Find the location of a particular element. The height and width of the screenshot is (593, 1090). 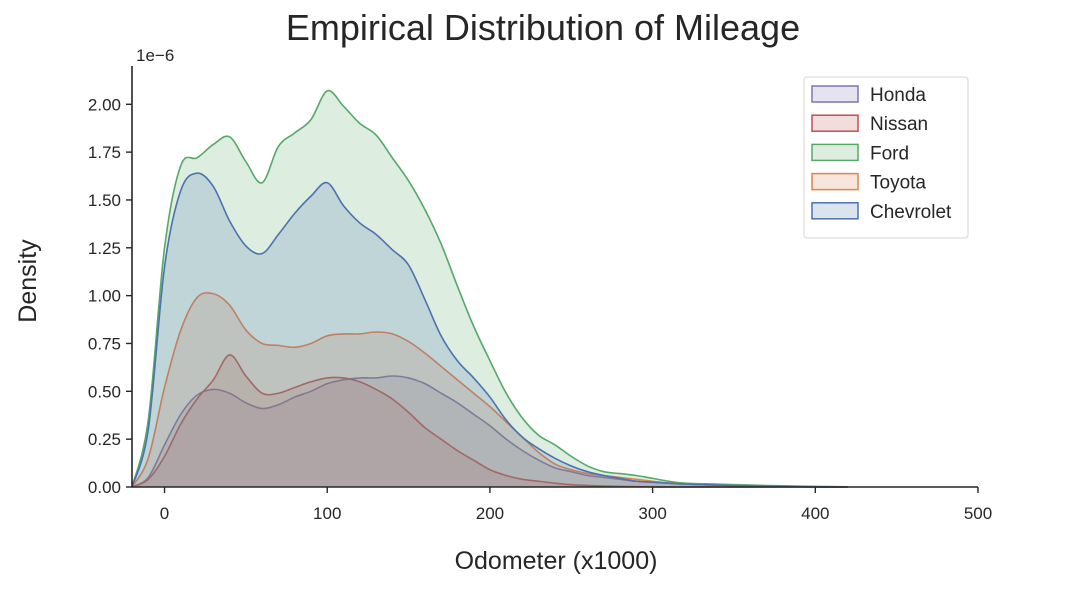

legend-item-chevrolet: Chevrolet is located at coordinates (881, 212).